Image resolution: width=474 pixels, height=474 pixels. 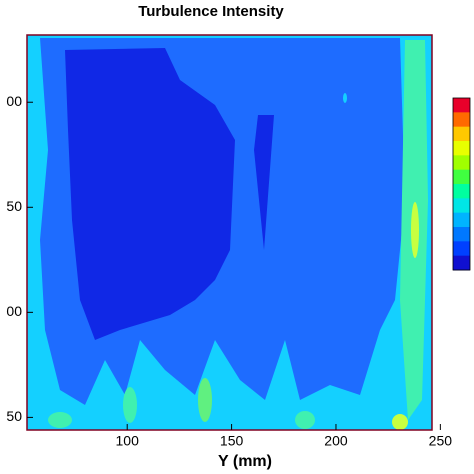 I want to click on x-tick-label: 250, so click(x=441, y=441).